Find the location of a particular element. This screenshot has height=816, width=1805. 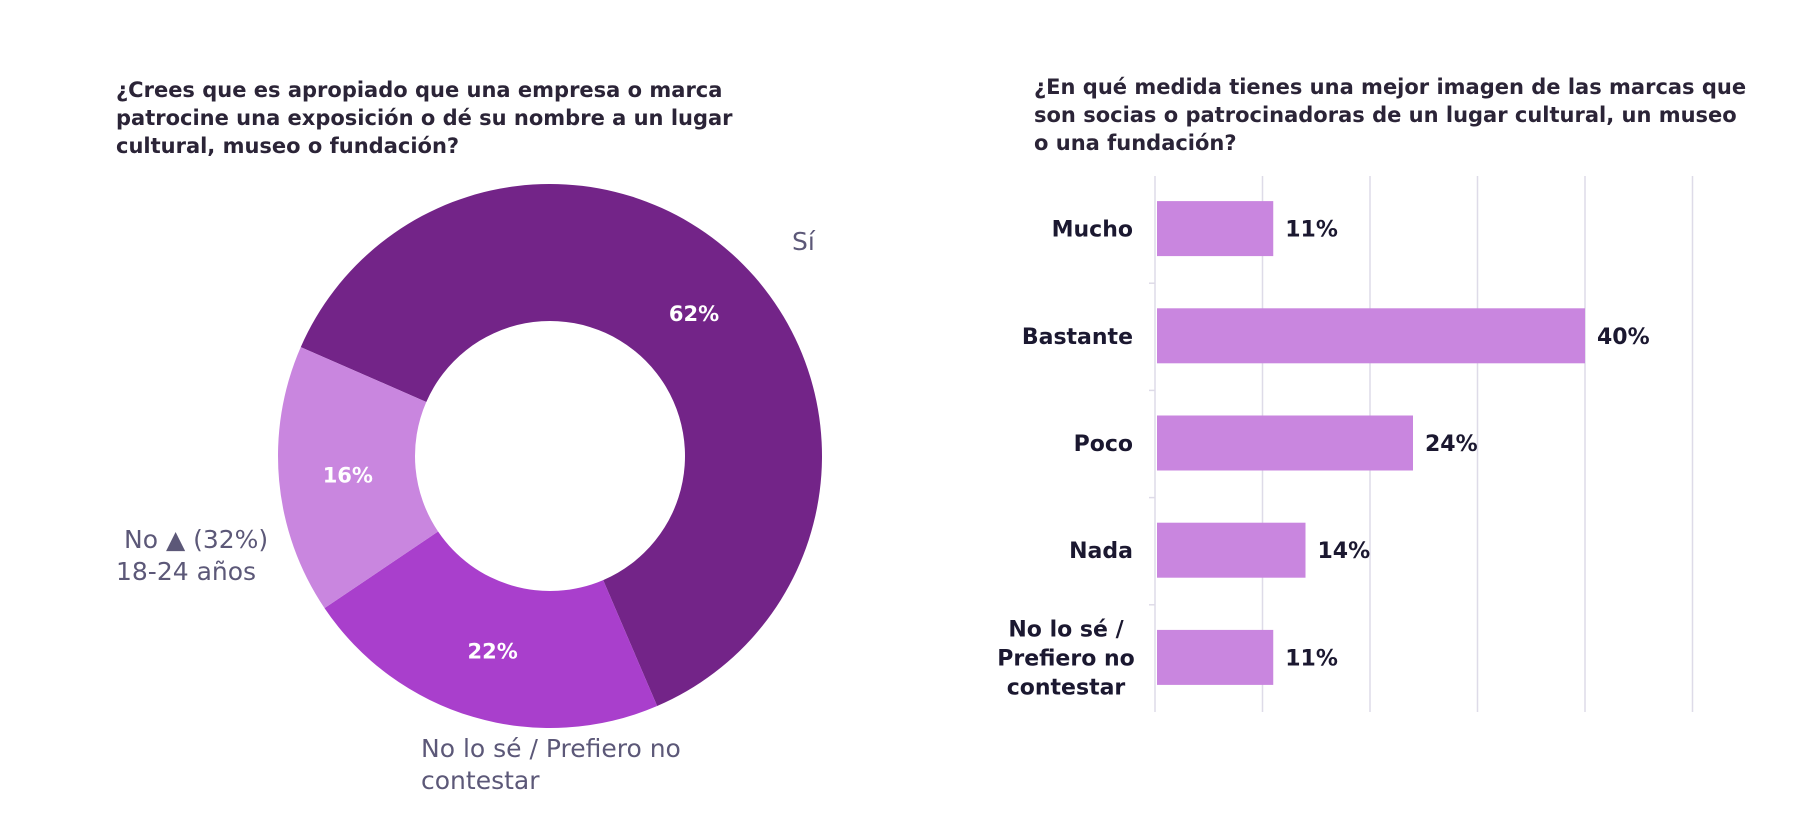

bar-category-label-2: Poco is located at coordinates (1103, 444).